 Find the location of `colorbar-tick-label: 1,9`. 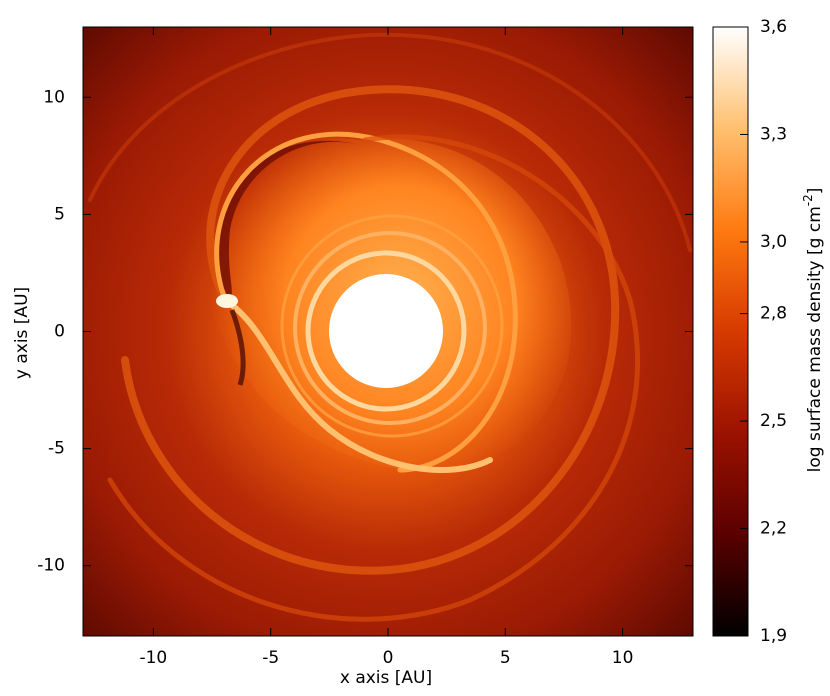

colorbar-tick-label: 1,9 is located at coordinates (773, 636).